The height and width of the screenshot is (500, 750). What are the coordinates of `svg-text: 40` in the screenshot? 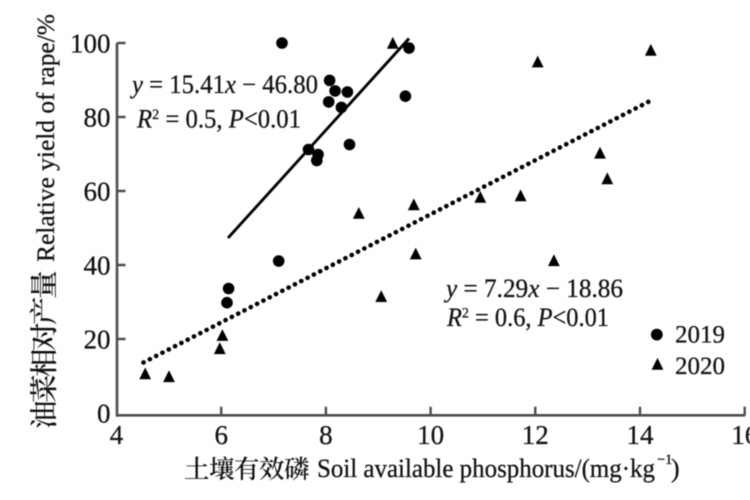 It's located at (97, 265).